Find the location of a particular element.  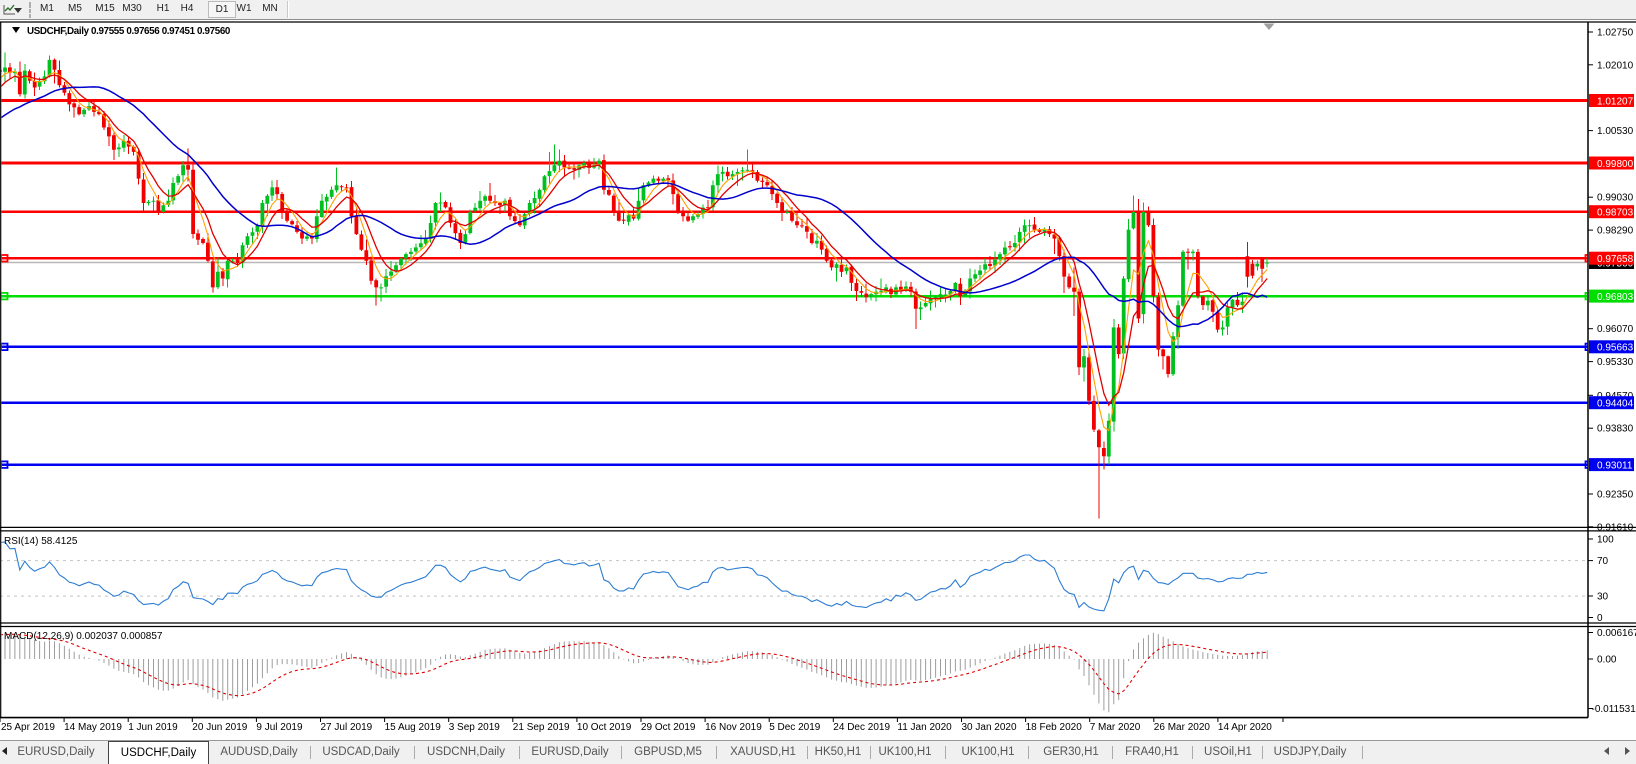

svg-text: -0.011531 is located at coordinates (1614, 709).